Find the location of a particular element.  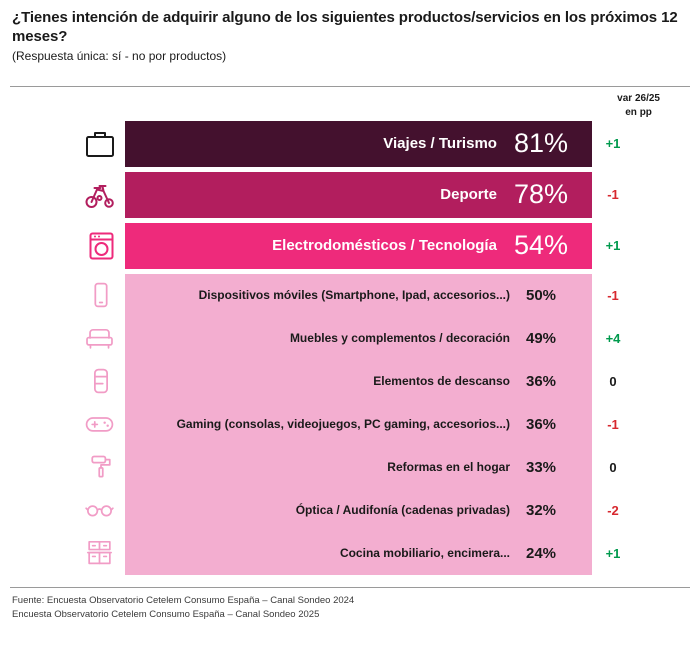

bar-row-deporte: Deporte 78% -1 is located at coordinates (350, 194).